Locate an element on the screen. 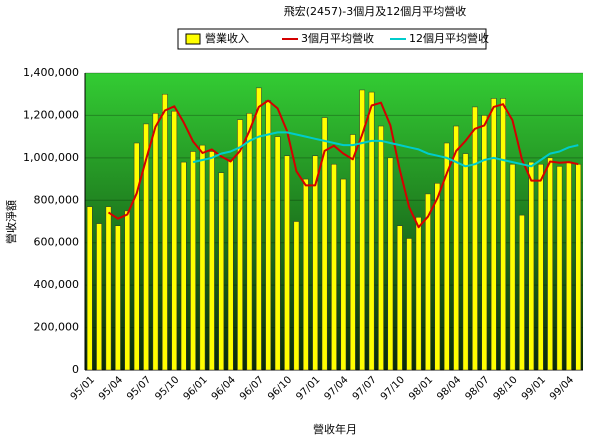  y-tick-label: 1,000,000 is located at coordinates (51, 157).